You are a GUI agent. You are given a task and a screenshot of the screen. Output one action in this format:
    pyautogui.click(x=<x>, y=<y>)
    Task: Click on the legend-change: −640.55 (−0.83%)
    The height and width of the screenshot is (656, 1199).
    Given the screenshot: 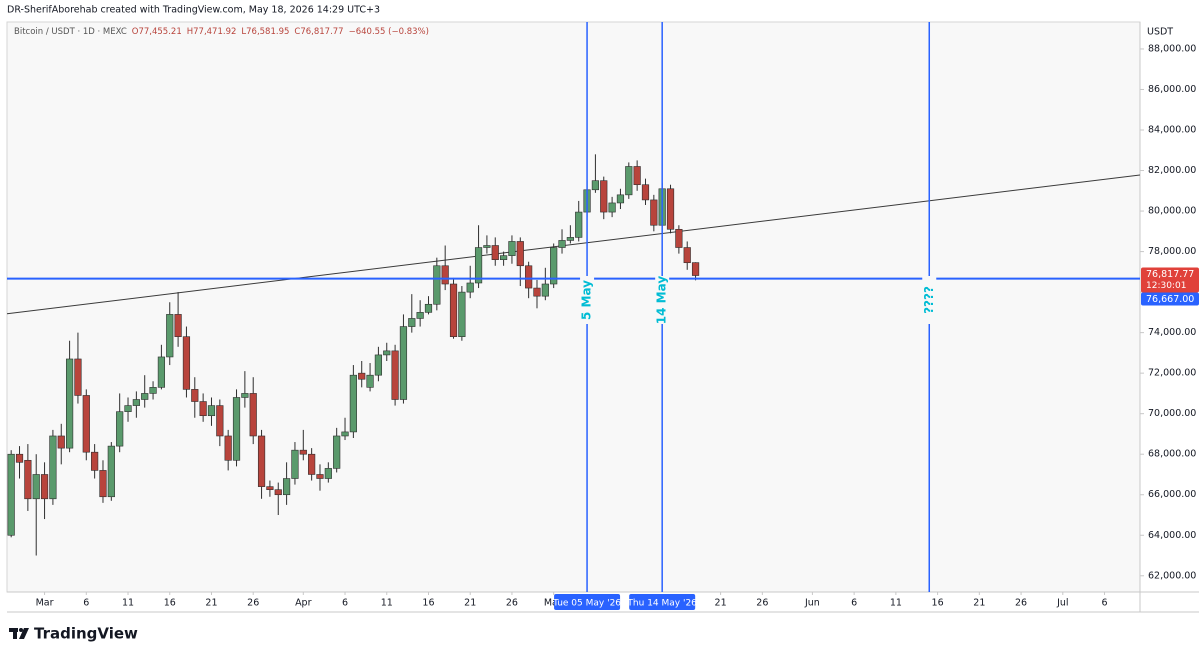 What is the action you would take?
    pyautogui.click(x=389, y=32)
    